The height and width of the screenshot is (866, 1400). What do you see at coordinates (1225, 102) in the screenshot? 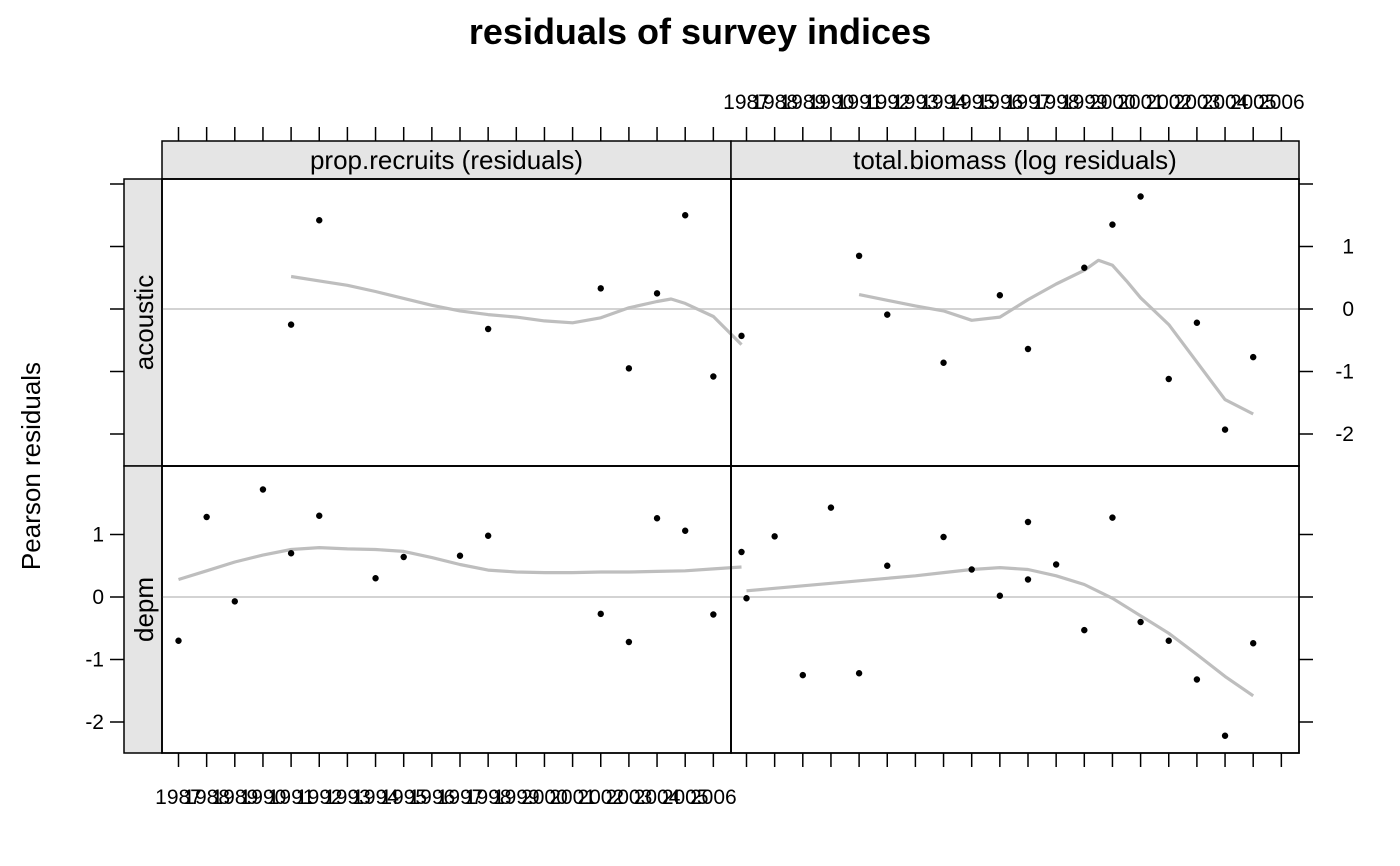
I see `x-tick-label: 2004` at bounding box center [1225, 102].